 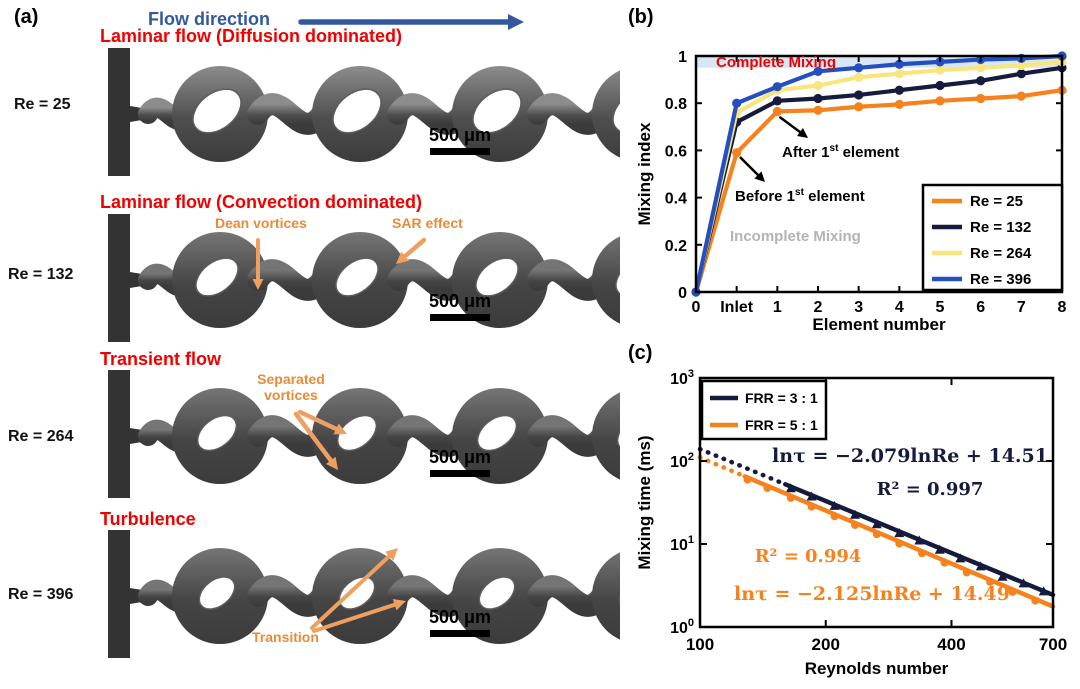 What do you see at coordinates (411, 22) in the screenshot?
I see `flow-direction-arrow-icon` at bounding box center [411, 22].